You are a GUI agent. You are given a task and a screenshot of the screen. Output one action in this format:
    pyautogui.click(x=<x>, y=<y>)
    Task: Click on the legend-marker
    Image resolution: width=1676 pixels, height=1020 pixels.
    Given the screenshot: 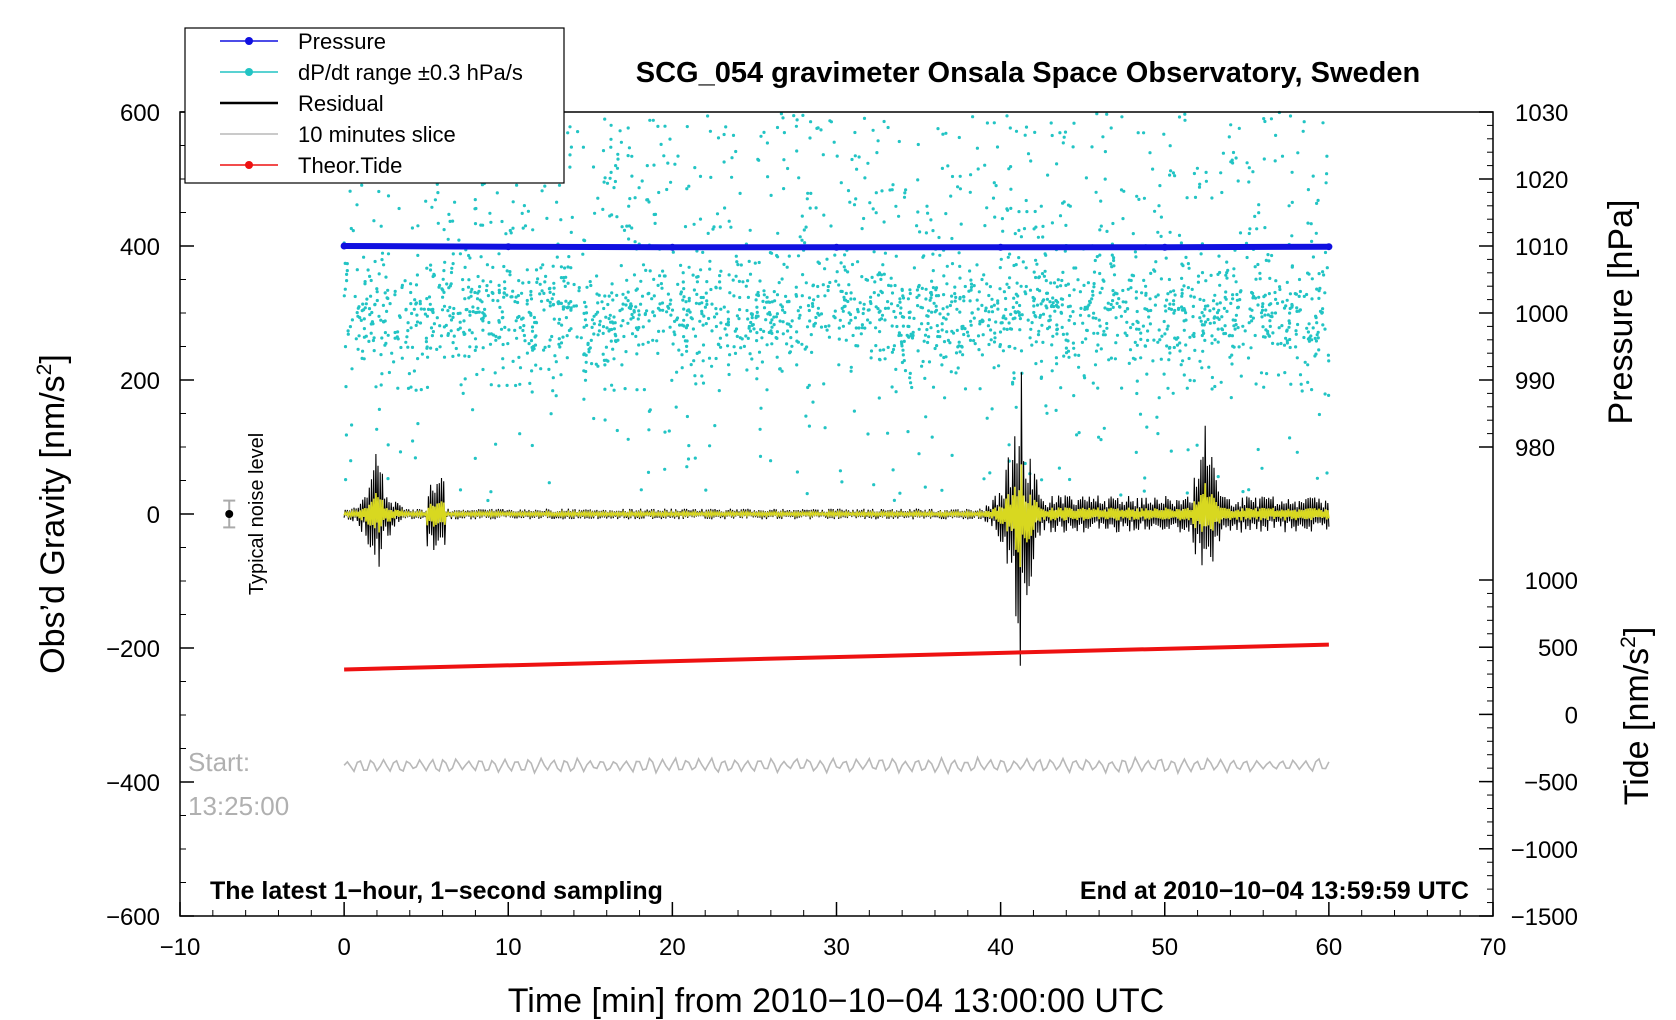 What is the action you would take?
    pyautogui.click(x=249, y=165)
    